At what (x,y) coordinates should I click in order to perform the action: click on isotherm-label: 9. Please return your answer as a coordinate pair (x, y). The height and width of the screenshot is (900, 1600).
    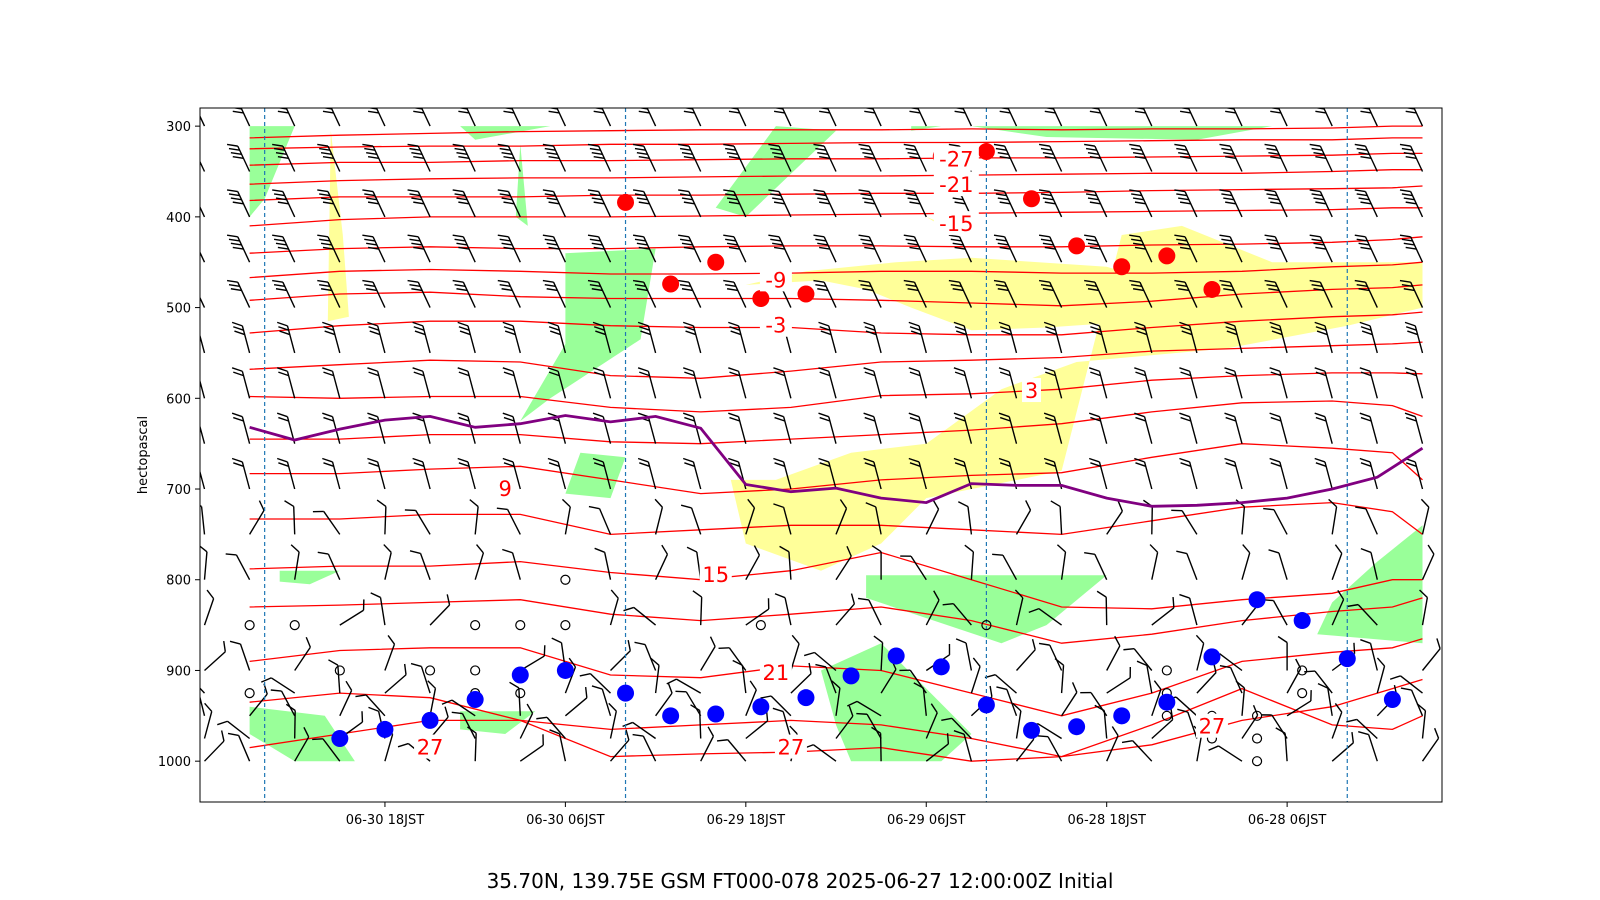
    Looking at the image, I should click on (505, 489).